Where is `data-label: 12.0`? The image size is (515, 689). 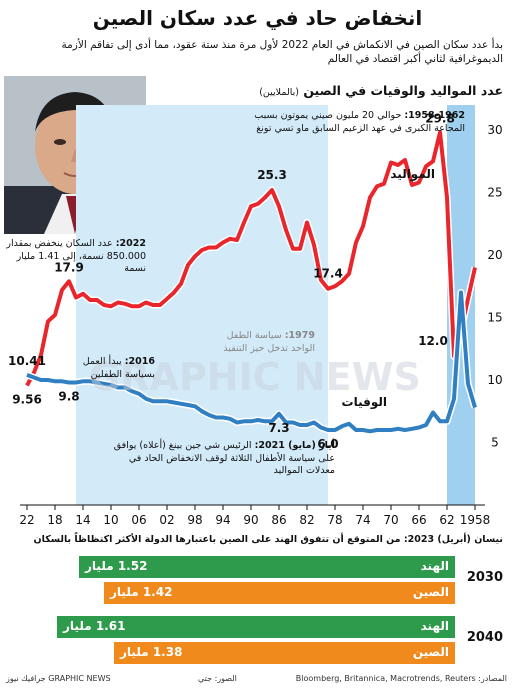
data-label: 12.0 is located at coordinates (433, 341).